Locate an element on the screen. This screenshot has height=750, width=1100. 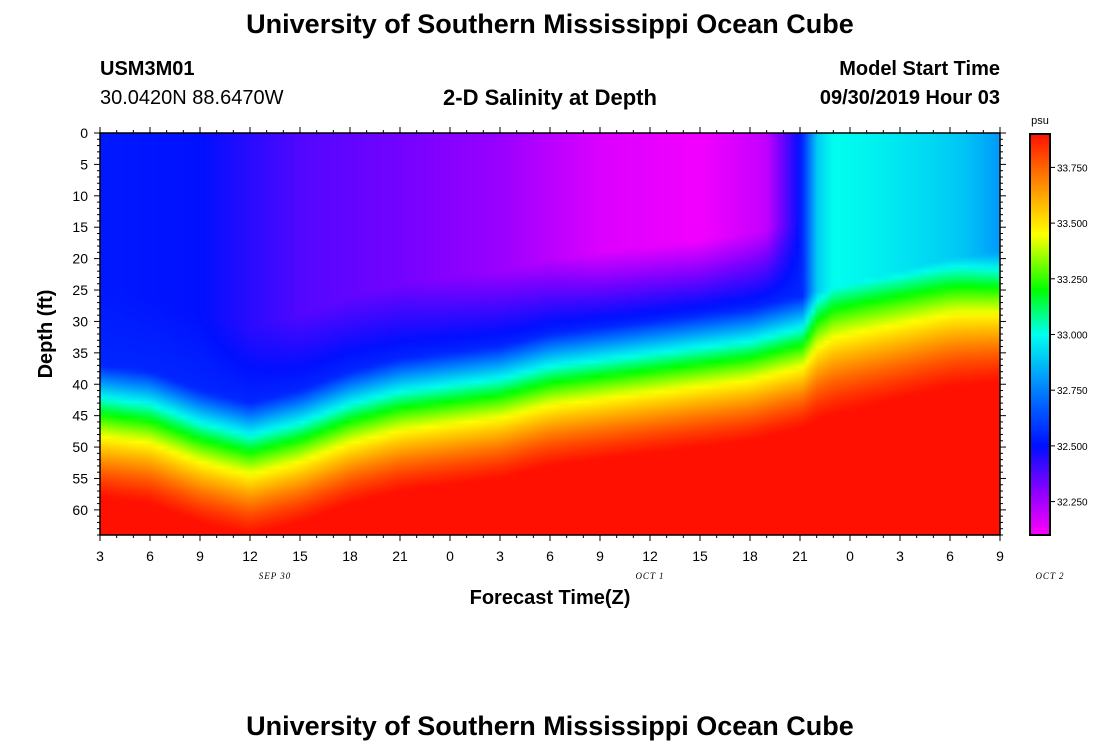
y-tick-label: 30 is located at coordinates (80, 321).